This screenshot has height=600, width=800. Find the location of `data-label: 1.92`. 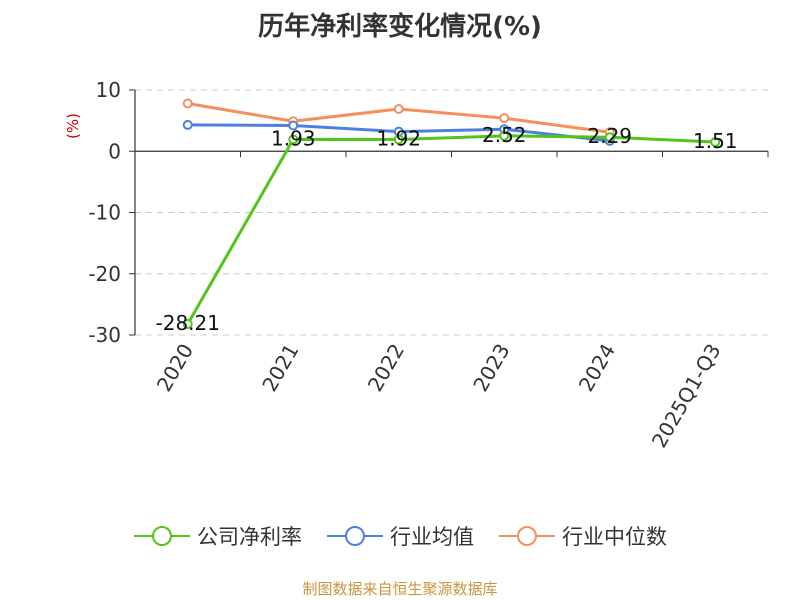

data-label: 1.92 is located at coordinates (398, 138).